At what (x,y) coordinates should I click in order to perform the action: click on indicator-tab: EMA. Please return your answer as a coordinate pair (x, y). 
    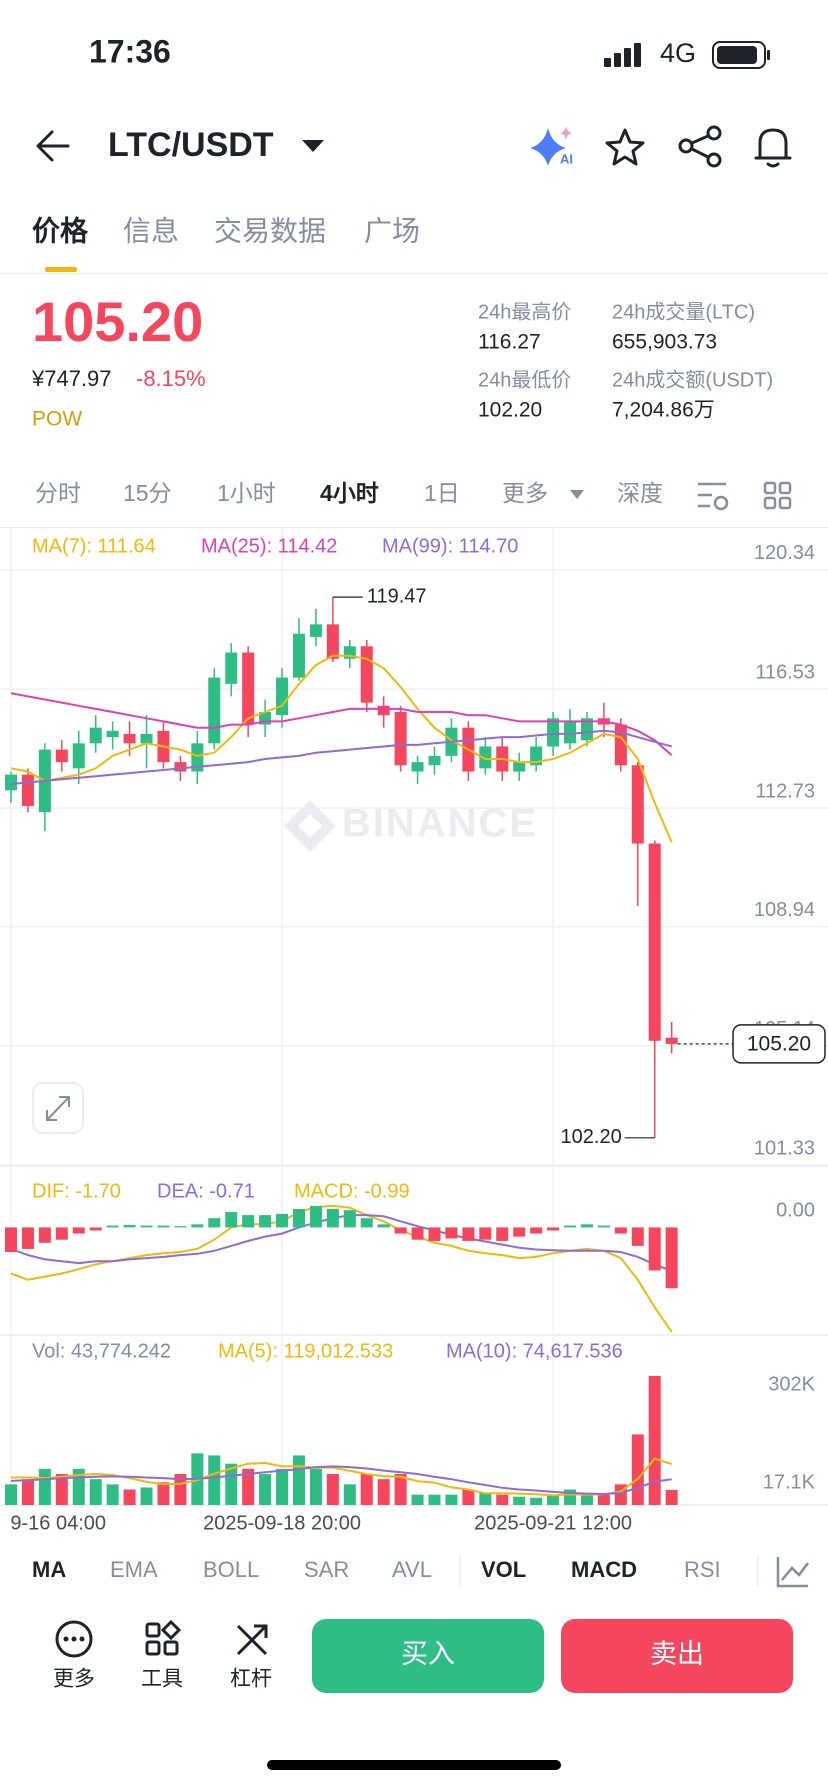
    Looking at the image, I should click on (134, 1569).